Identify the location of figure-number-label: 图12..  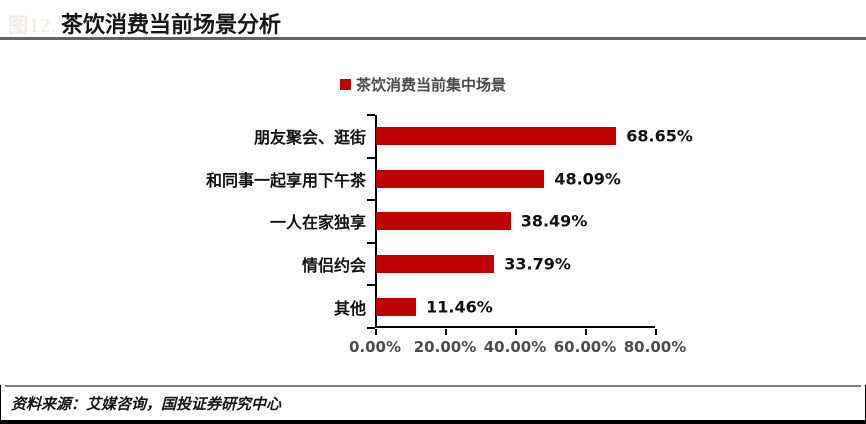
(32, 26).